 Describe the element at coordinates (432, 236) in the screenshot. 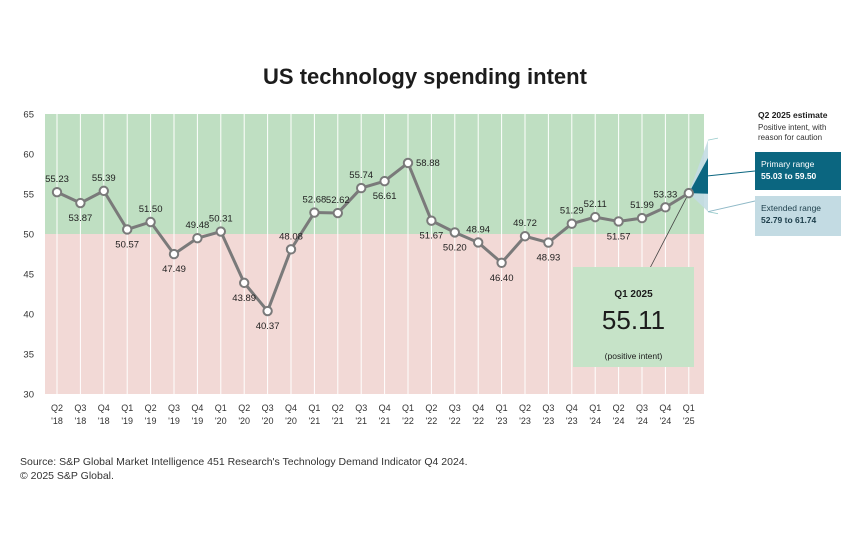

I see `data-label: 51.67` at that location.